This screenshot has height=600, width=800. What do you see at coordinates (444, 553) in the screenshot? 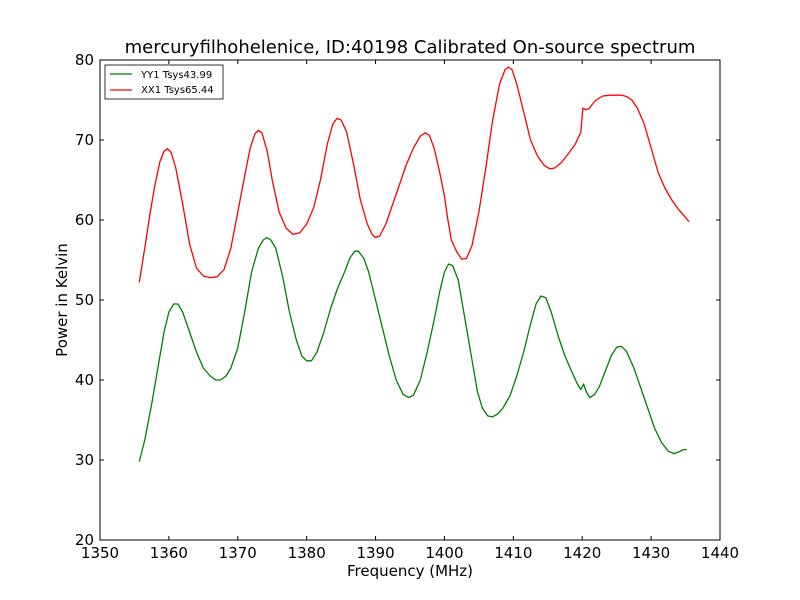
I see `x-tick-label: 1400` at bounding box center [444, 553].